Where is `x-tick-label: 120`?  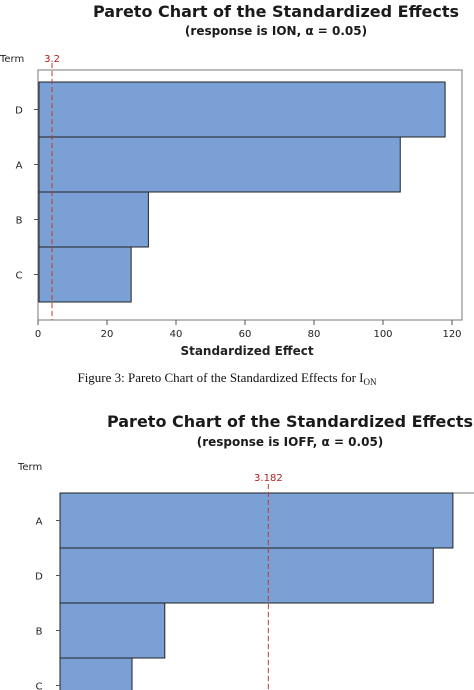
x-tick-label: 120 is located at coordinates (451, 334).